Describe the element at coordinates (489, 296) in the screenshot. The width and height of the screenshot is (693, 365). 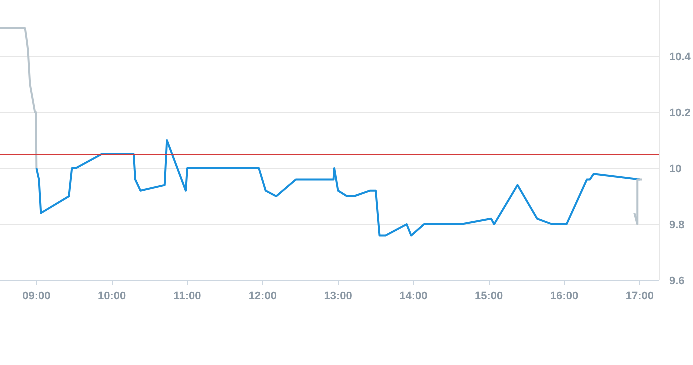
I see `x-tick-label: 15:00` at that location.